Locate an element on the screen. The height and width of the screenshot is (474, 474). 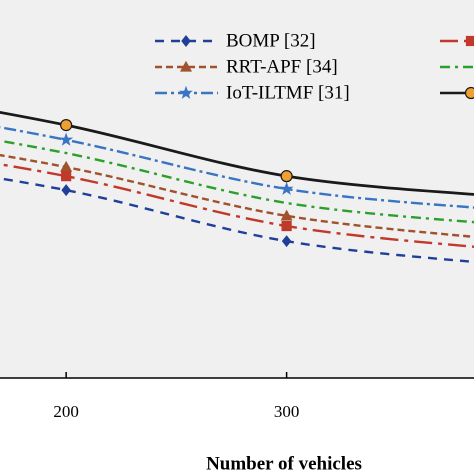
legend-label: IoT-ILTMF [31] is located at coordinates (288, 92).